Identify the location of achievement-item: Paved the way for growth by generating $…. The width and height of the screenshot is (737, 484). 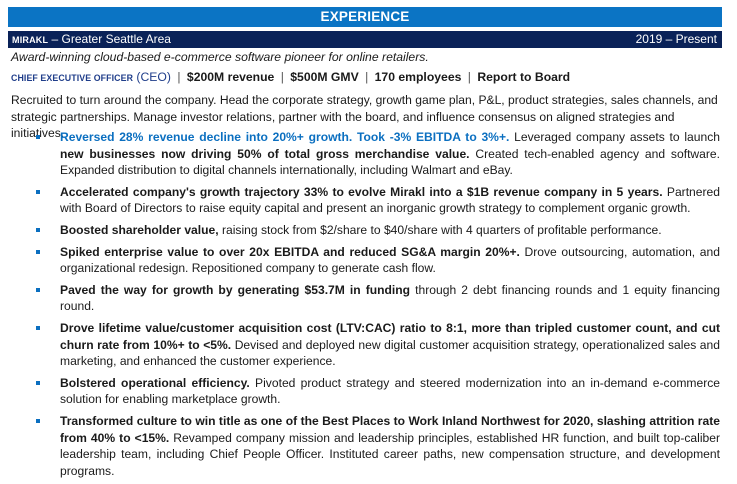
(364, 298).